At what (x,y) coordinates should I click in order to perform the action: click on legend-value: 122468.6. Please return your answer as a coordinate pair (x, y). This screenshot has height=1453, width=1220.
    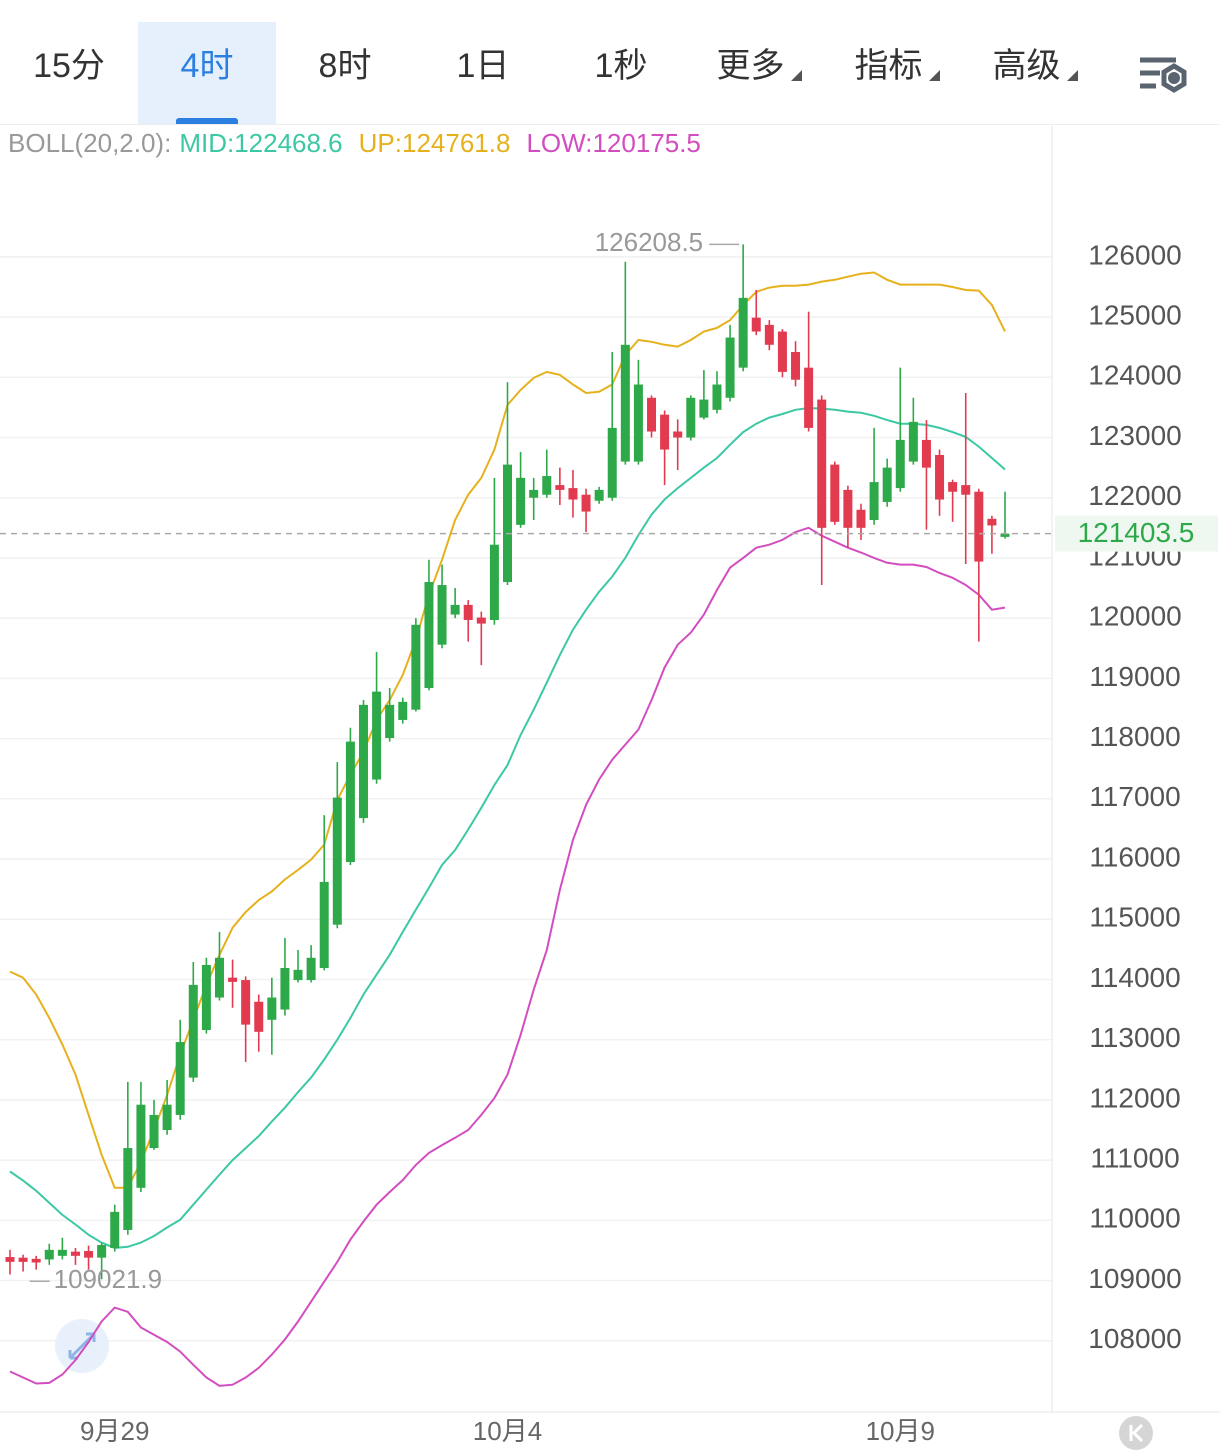
    Looking at the image, I should click on (288, 143).